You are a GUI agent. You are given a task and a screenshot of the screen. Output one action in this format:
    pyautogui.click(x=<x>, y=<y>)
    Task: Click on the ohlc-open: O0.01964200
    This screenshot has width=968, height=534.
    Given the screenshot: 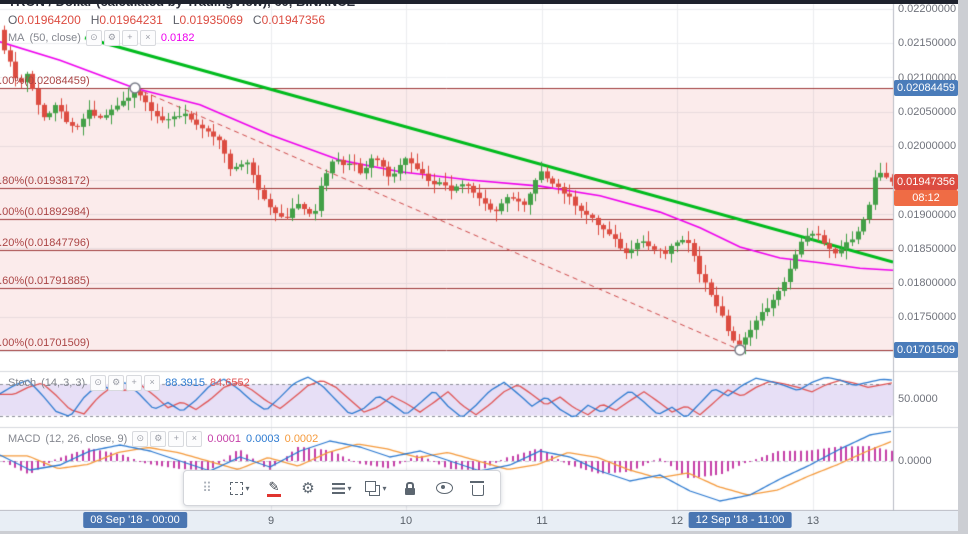 What is the action you would take?
    pyautogui.click(x=44, y=20)
    